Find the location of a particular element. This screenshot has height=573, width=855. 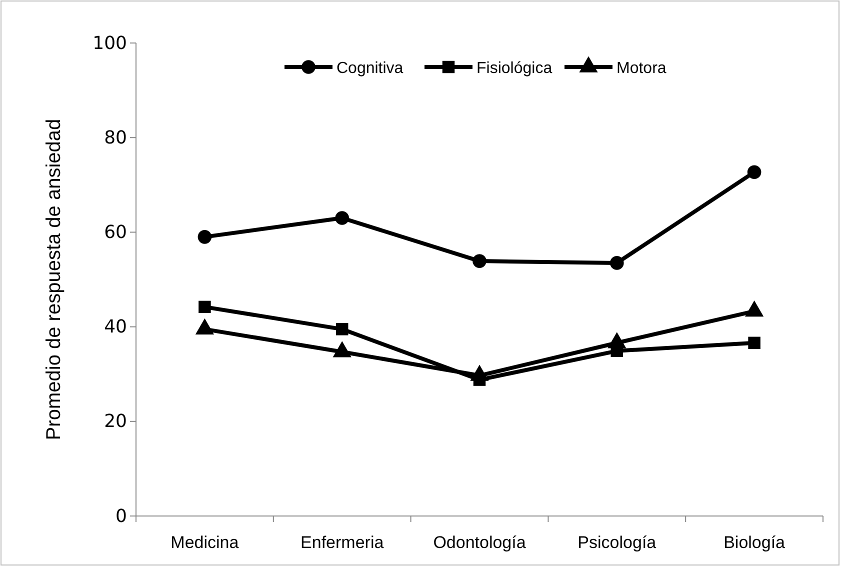

x-tick-label: Odontología is located at coordinates (479, 542).